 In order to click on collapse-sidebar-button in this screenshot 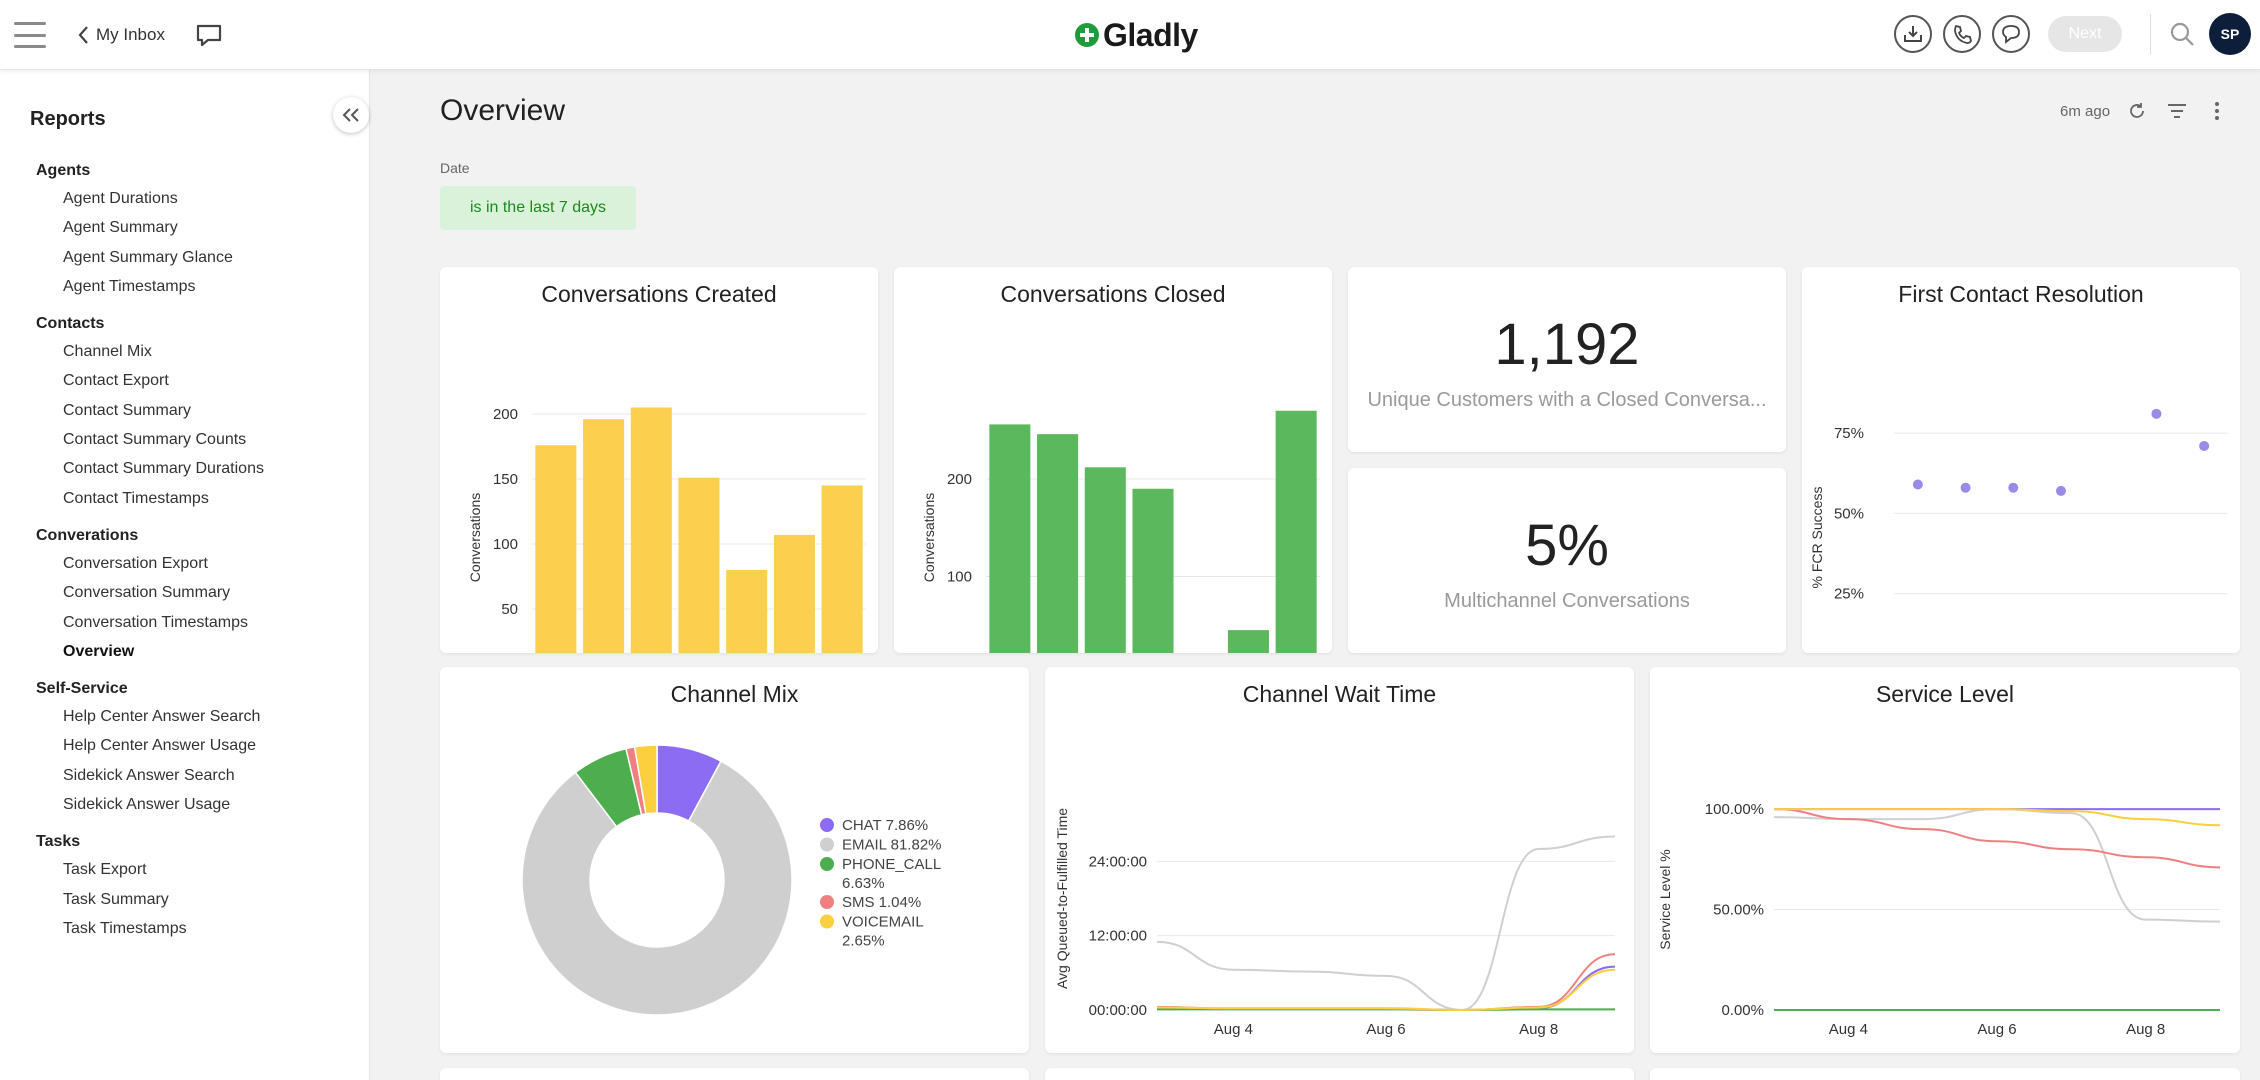, I will do `click(351, 115)`.